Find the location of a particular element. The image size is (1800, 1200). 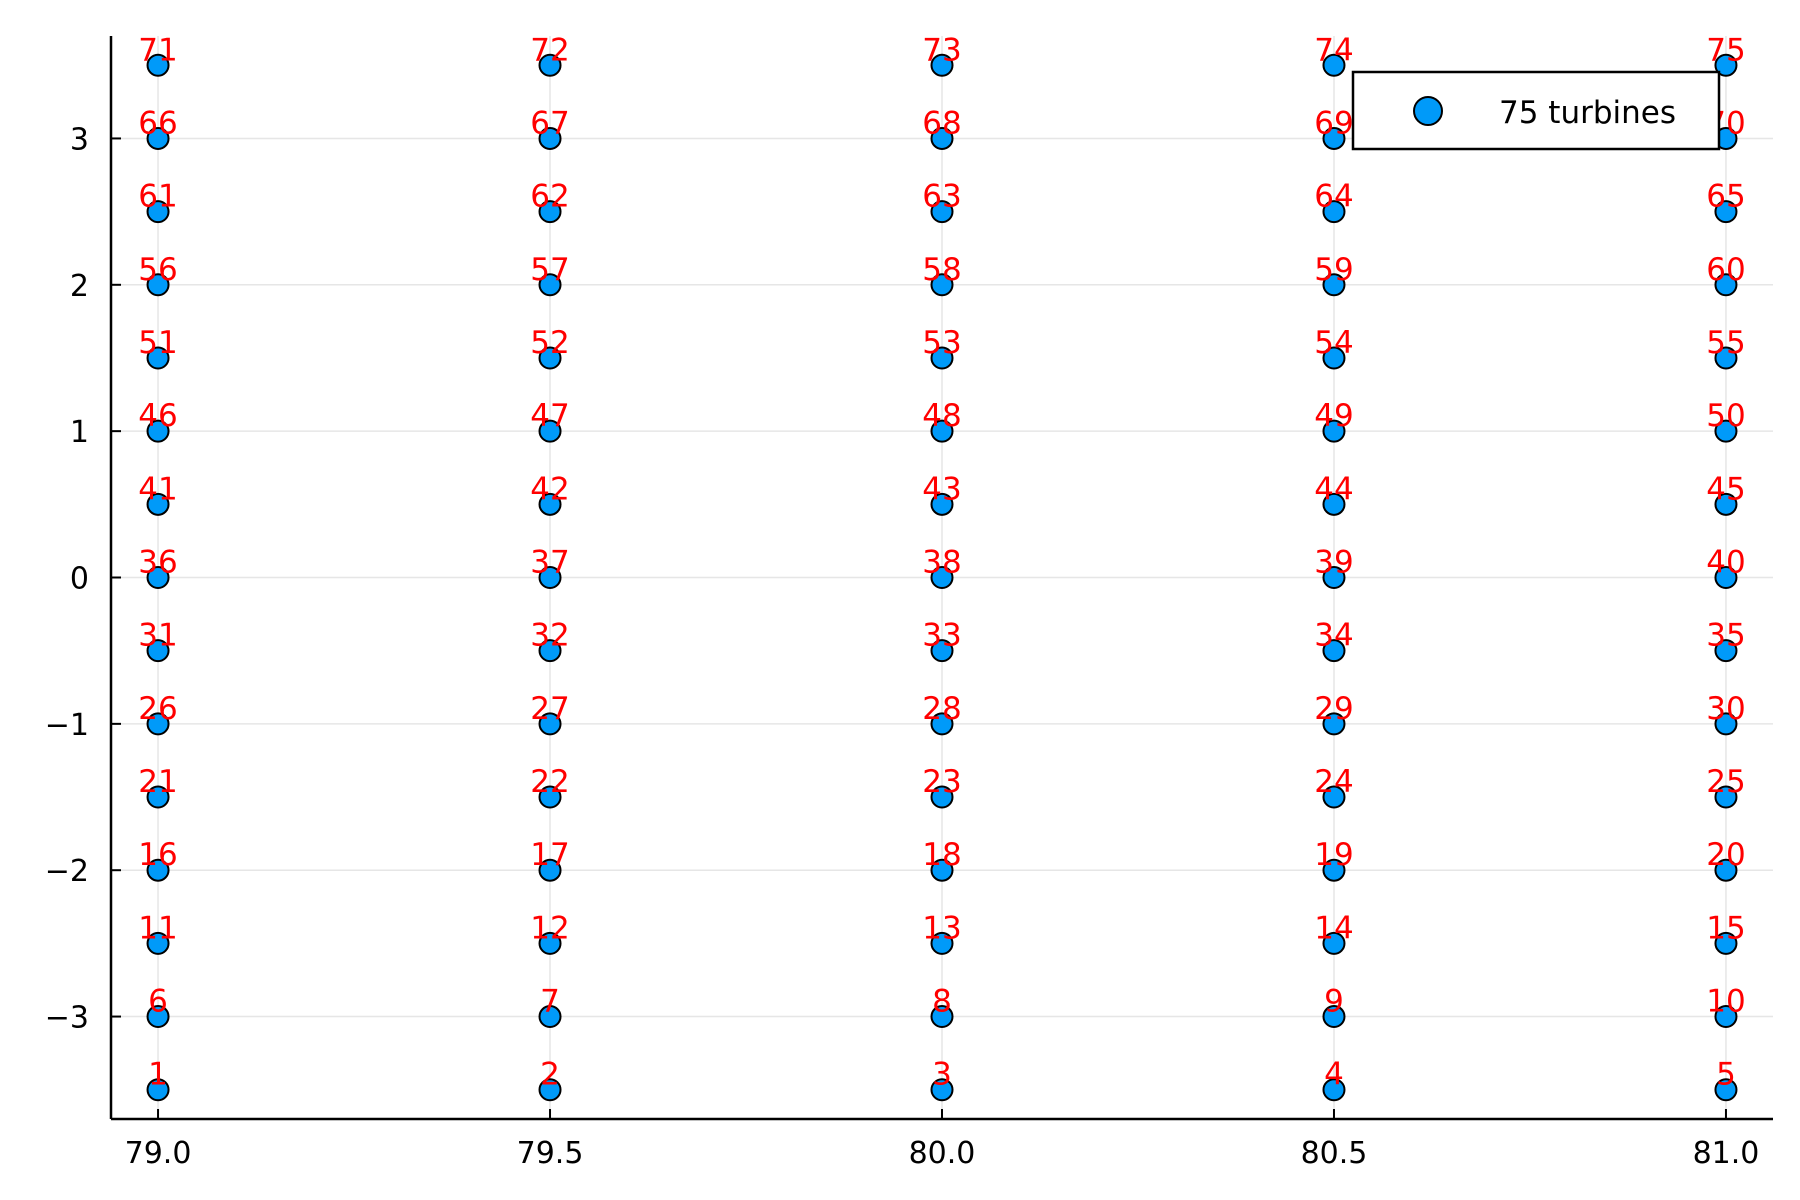

turbine-label: 63 is located at coordinates (941, 197).